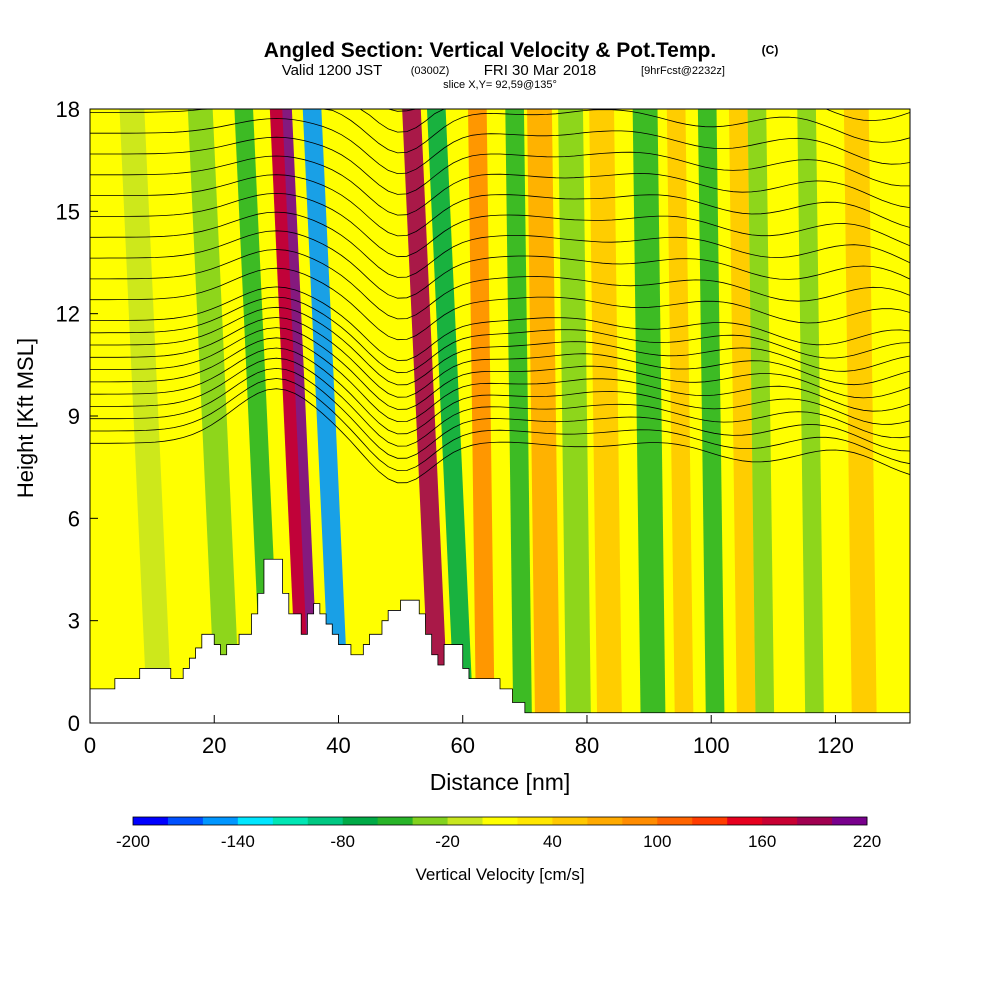 Image resolution: width=1000 pixels, height=1005 pixels. I want to click on x-tick-label: 80, so click(587, 745).